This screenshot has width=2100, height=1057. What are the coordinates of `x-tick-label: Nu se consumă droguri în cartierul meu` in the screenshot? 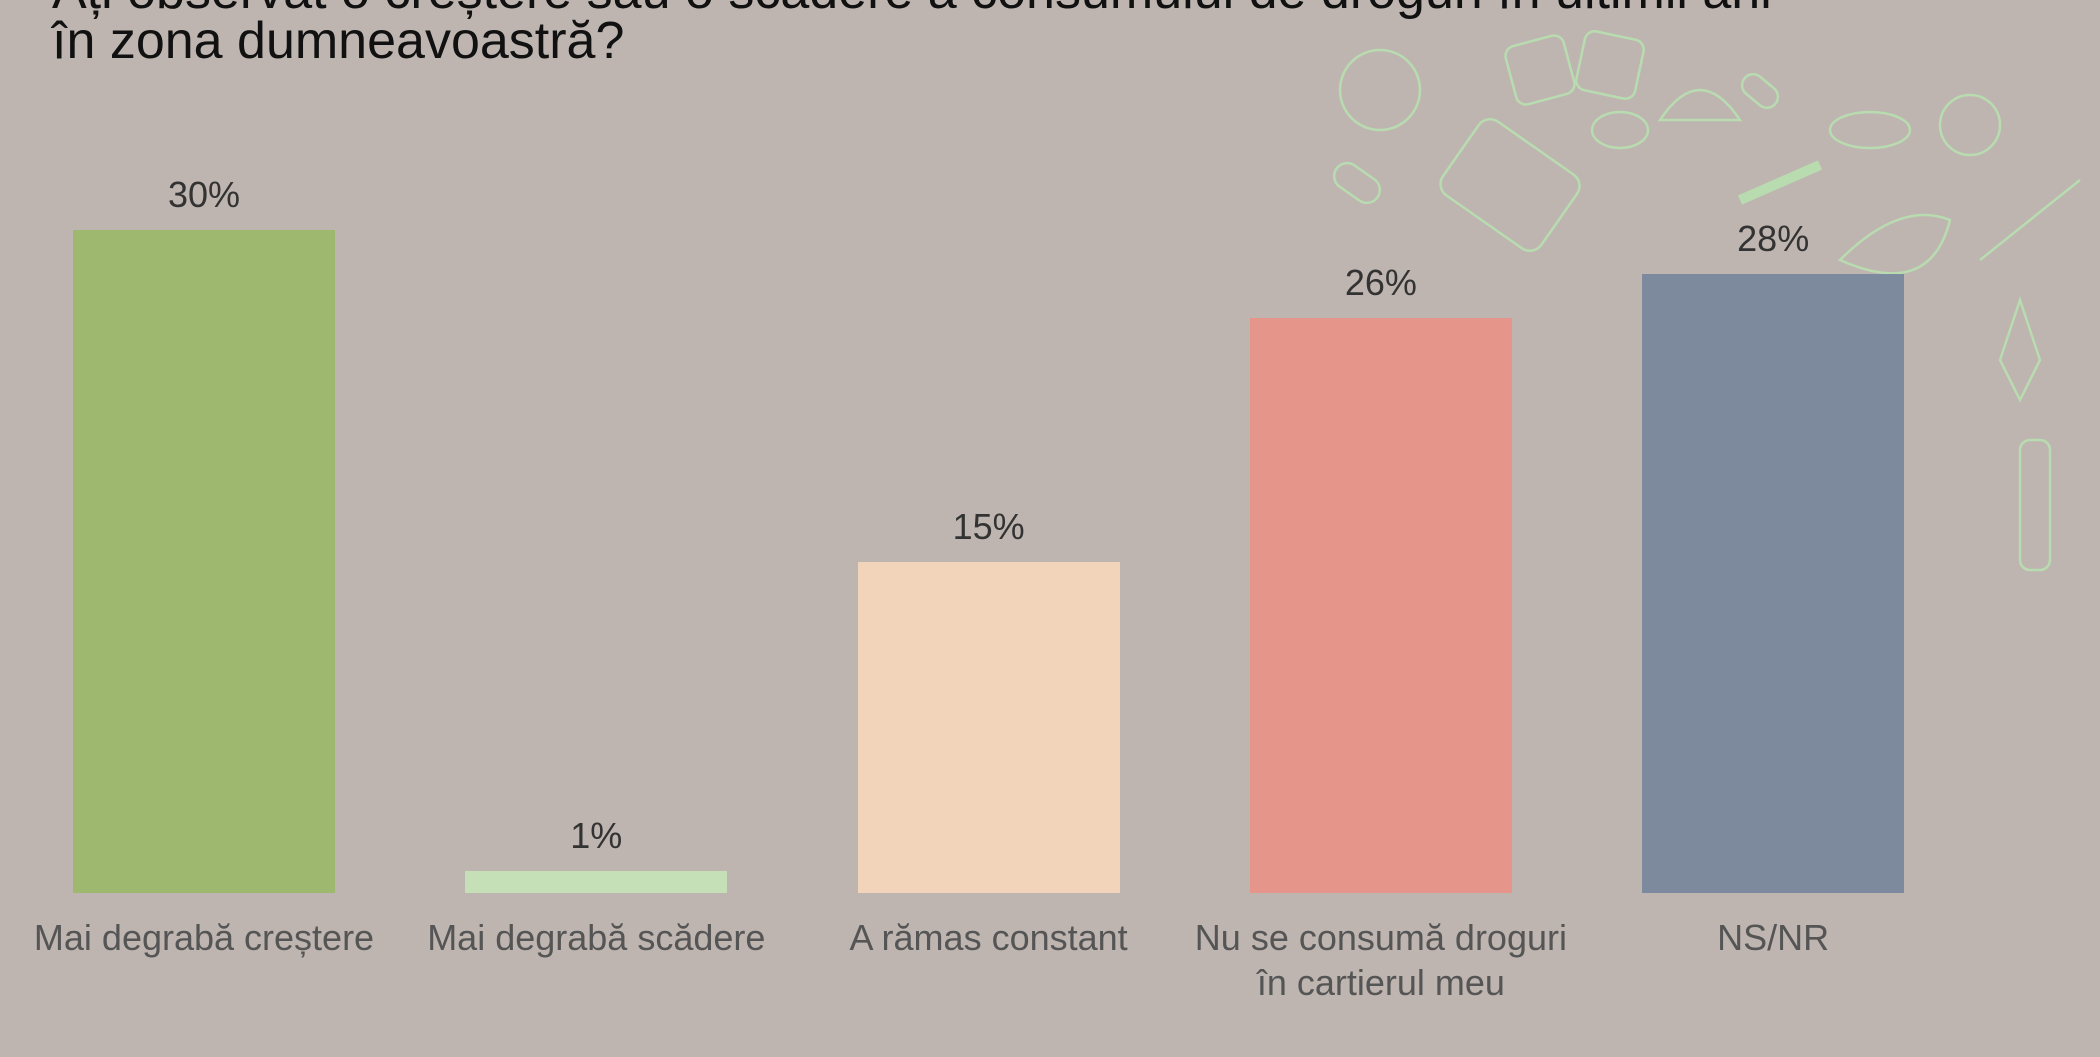 It's located at (1380, 960).